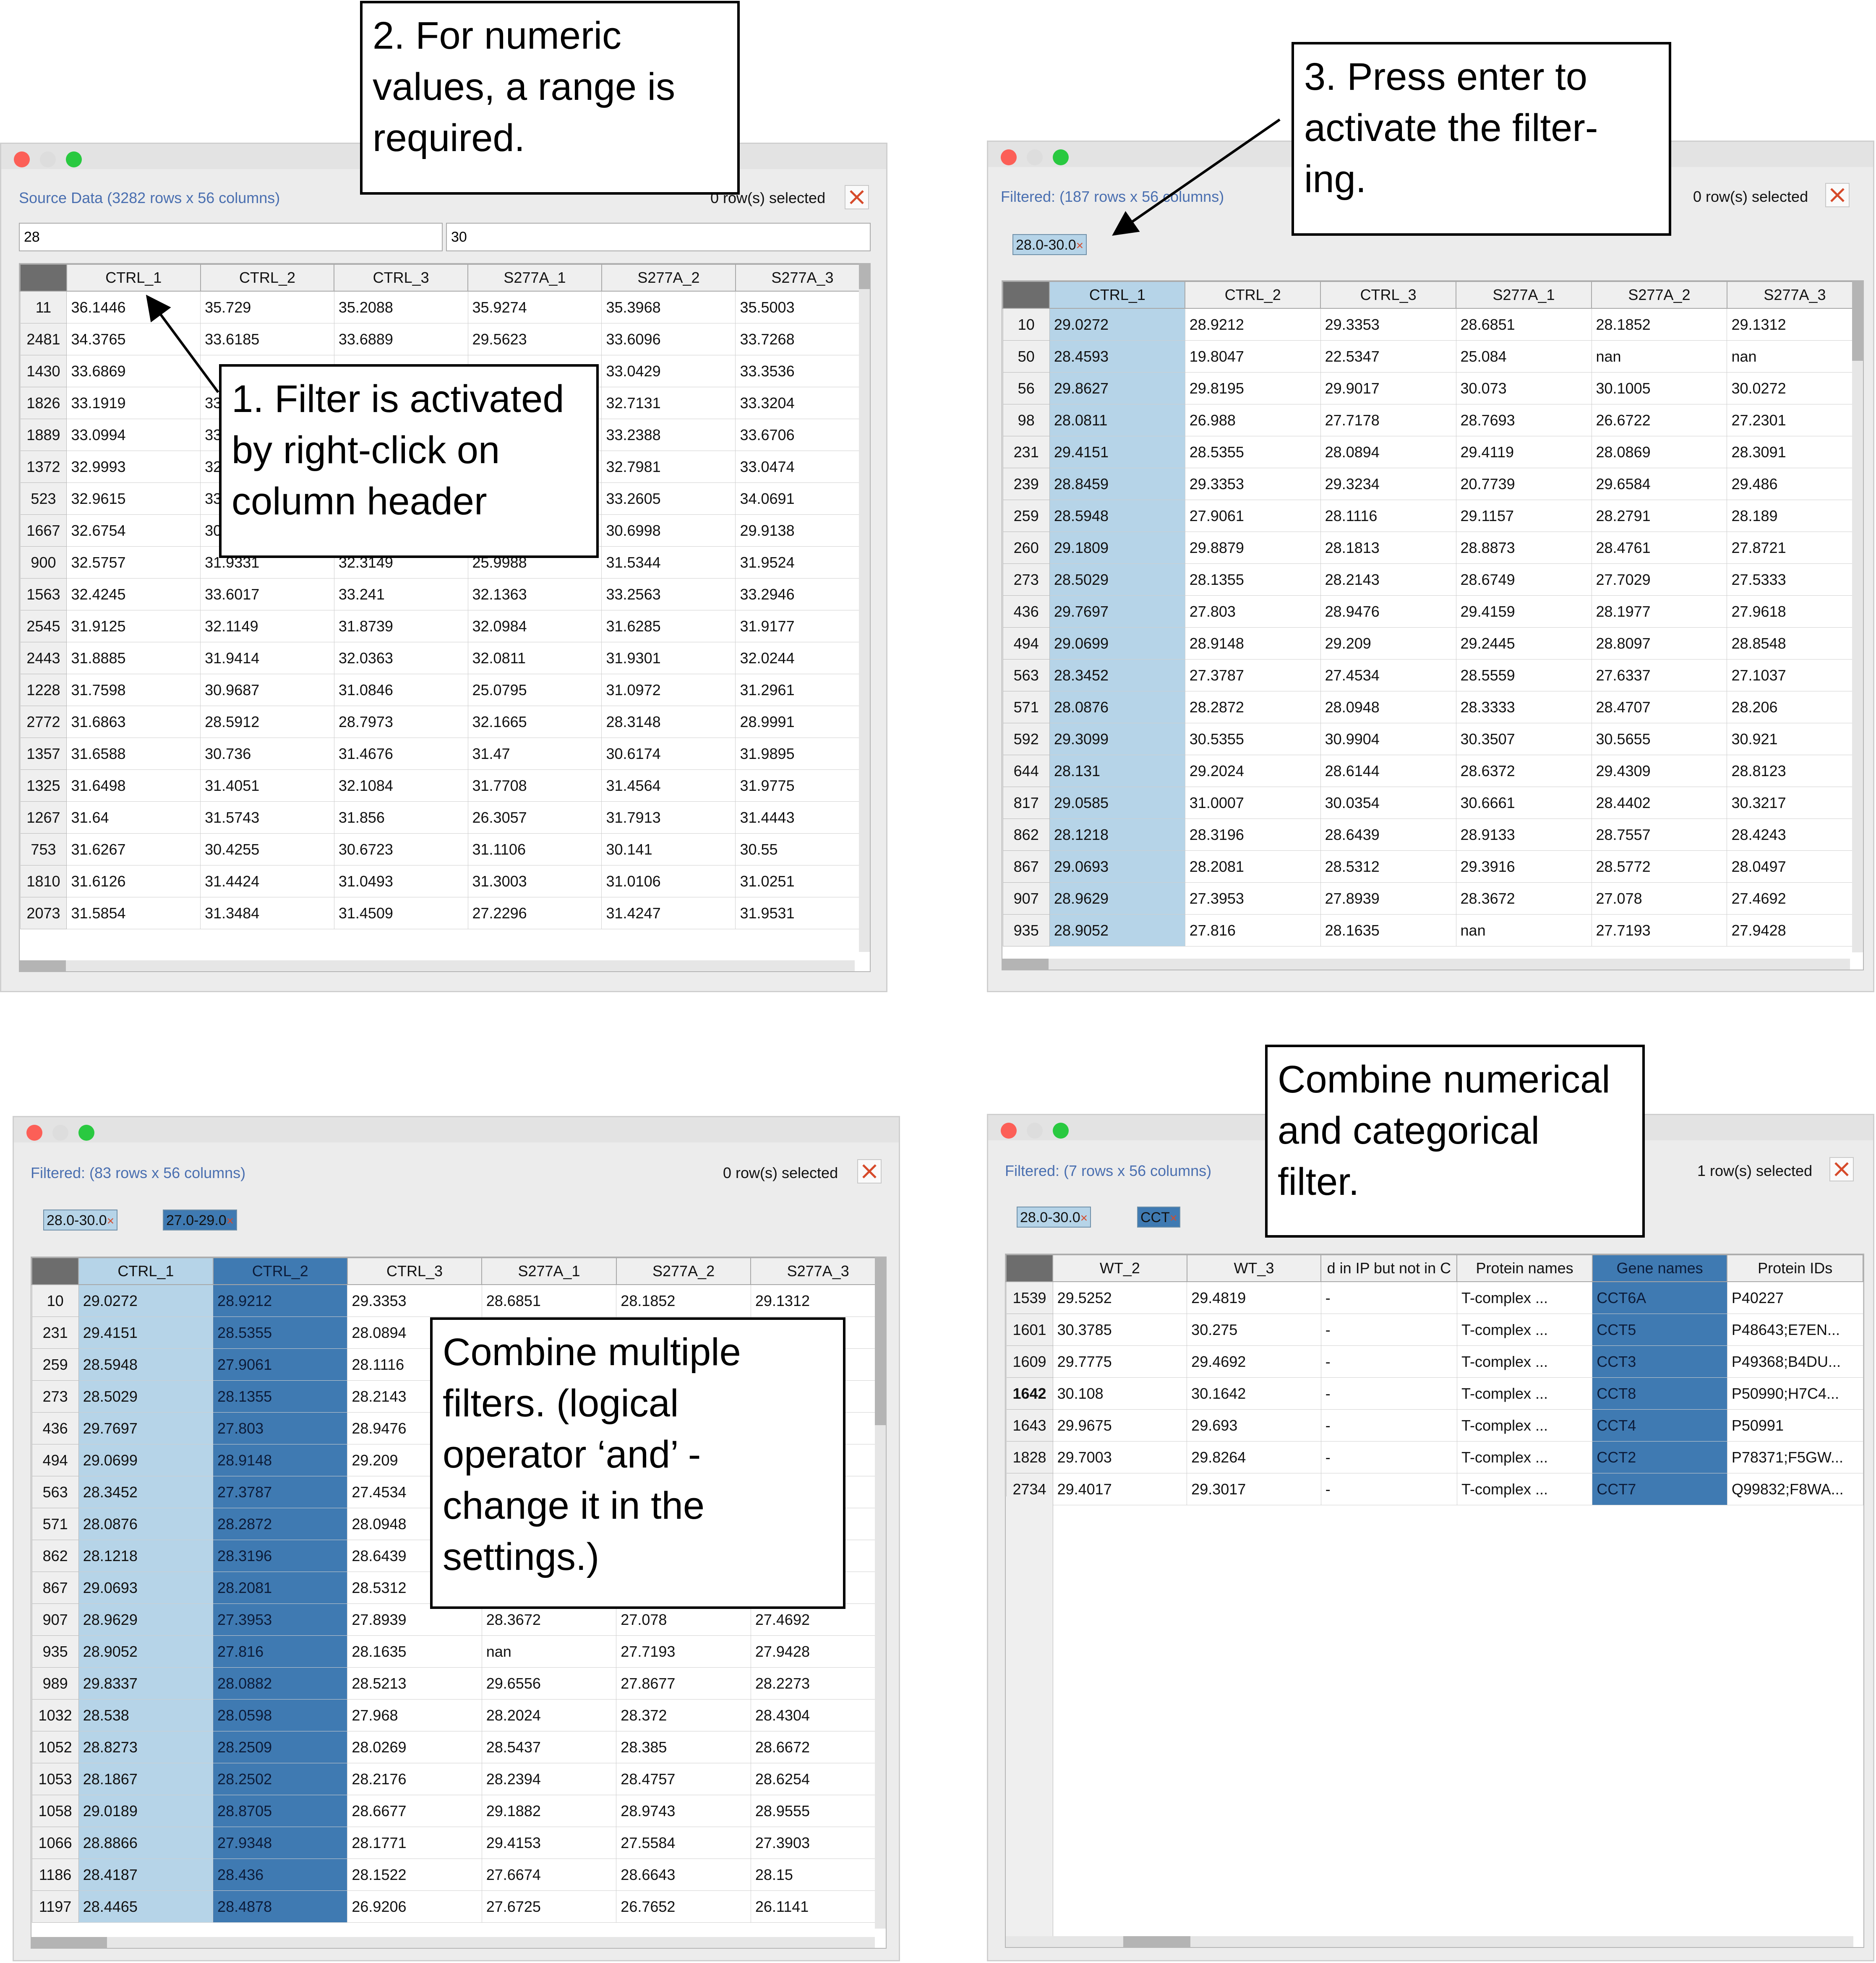 Image resolution: width=1876 pixels, height=1963 pixels. I want to click on column-header: S277A_2, so click(684, 1271).